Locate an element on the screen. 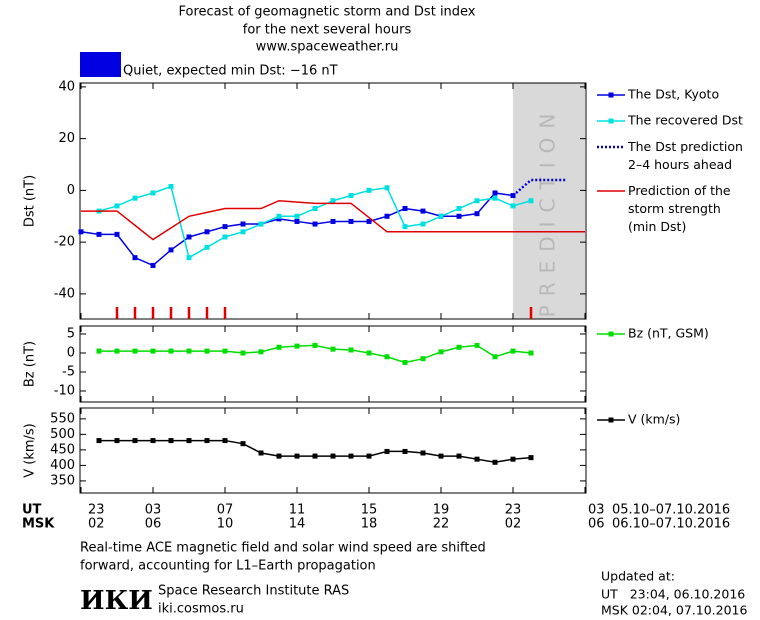 Image resolution: width=760 pixels, height=620 pixels. legend-label: The recovered Dst is located at coordinates (685, 120).